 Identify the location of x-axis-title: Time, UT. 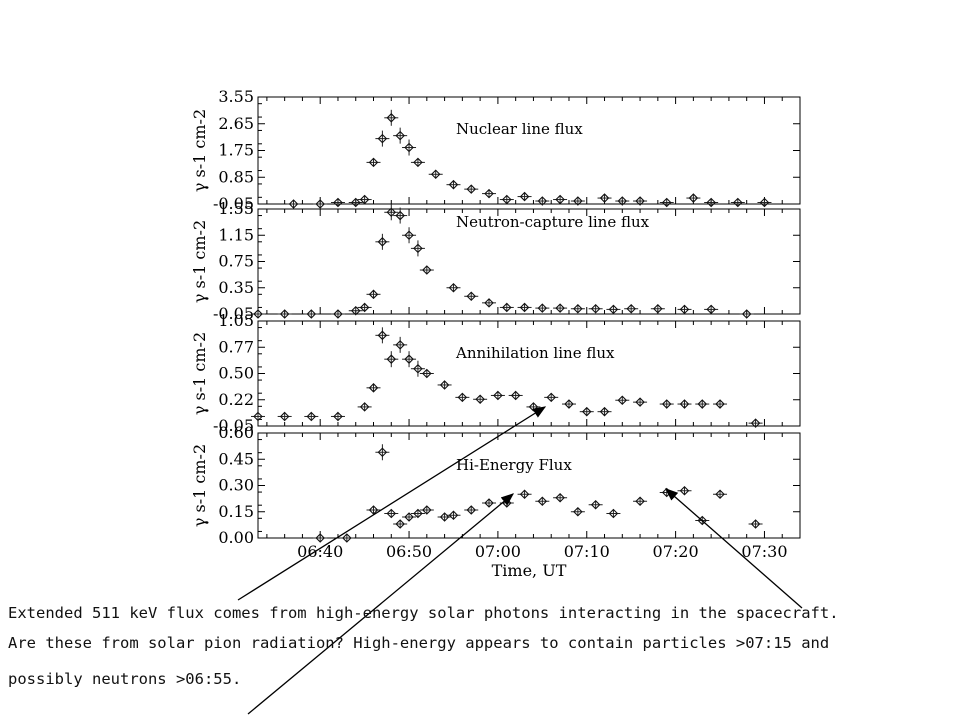
(529, 570).